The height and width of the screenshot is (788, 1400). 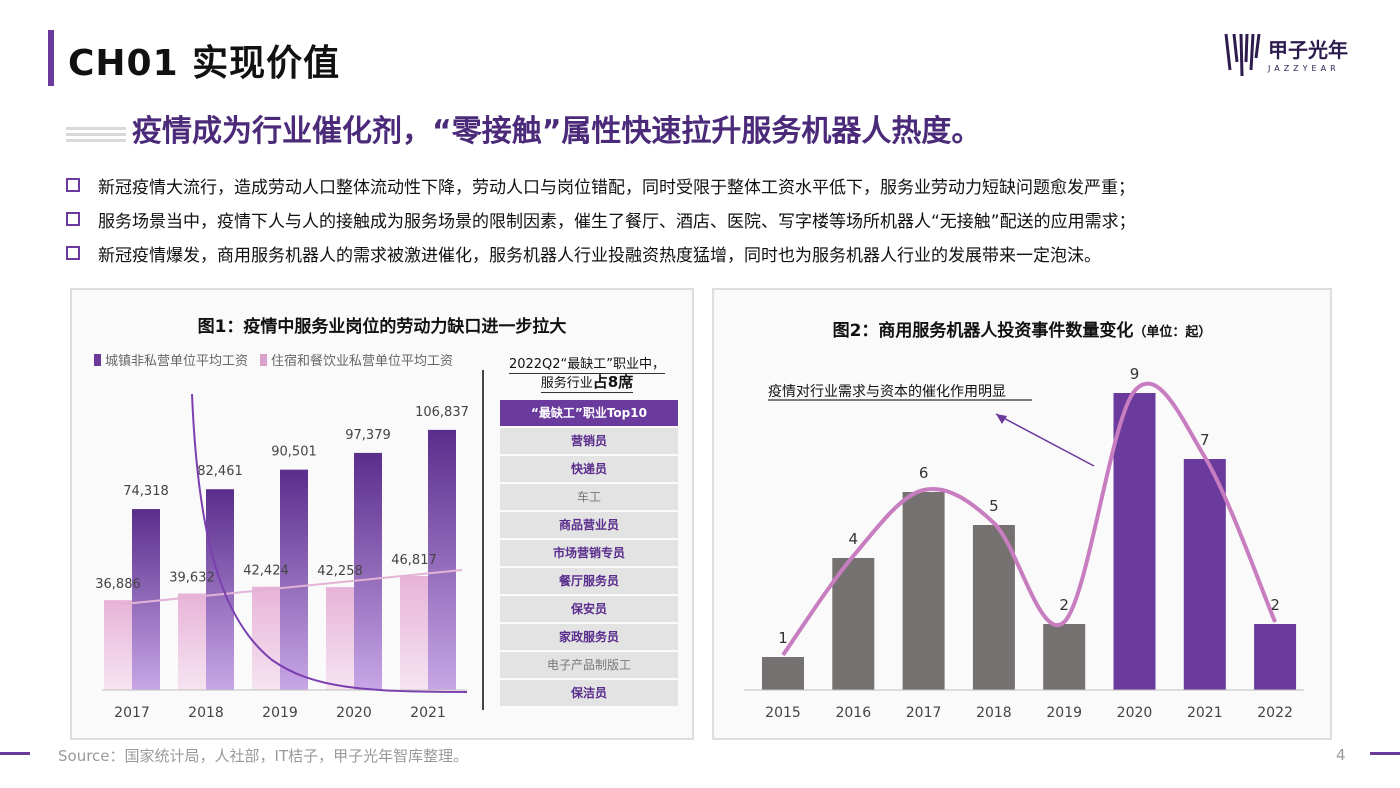 What do you see at coordinates (994, 506) in the screenshot?
I see `data-label: 5` at bounding box center [994, 506].